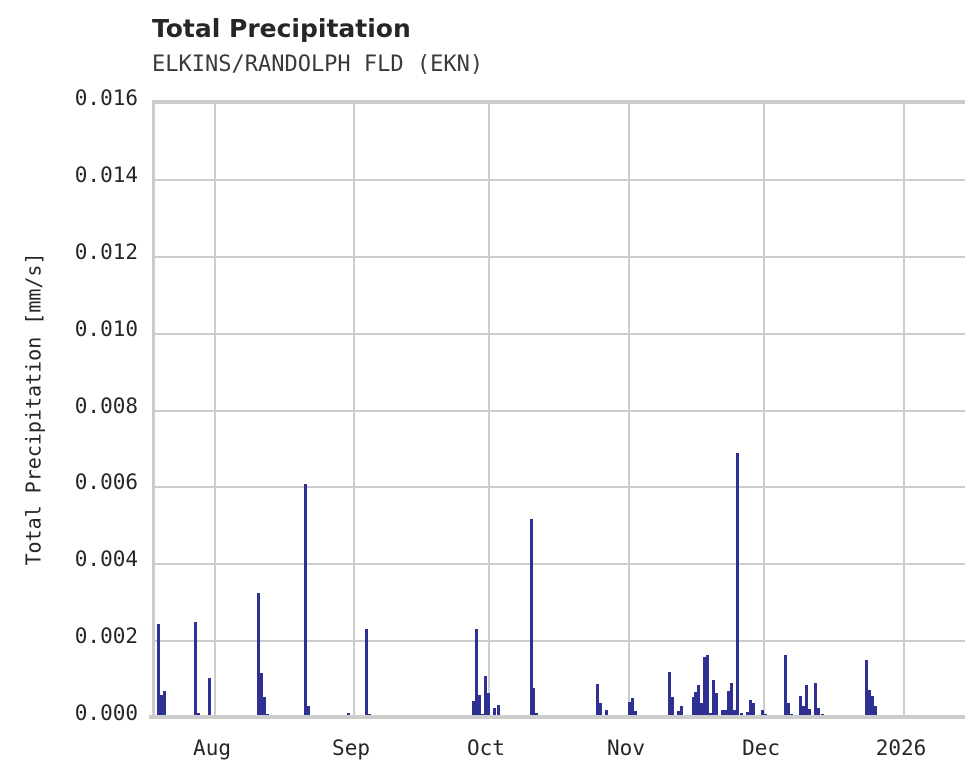  I want to click on chart-subtitle: ELKINS/RANDOLPH FLD (EKN), so click(318, 64).